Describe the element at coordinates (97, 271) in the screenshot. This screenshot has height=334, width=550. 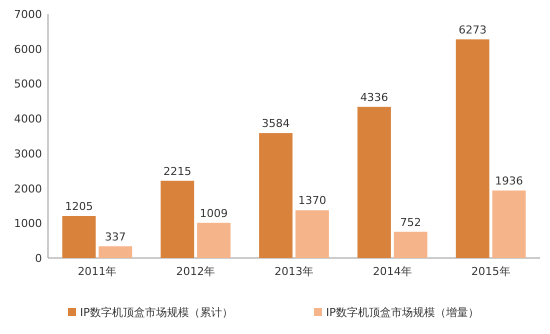
I see `x-tick-label: 2011年` at that location.